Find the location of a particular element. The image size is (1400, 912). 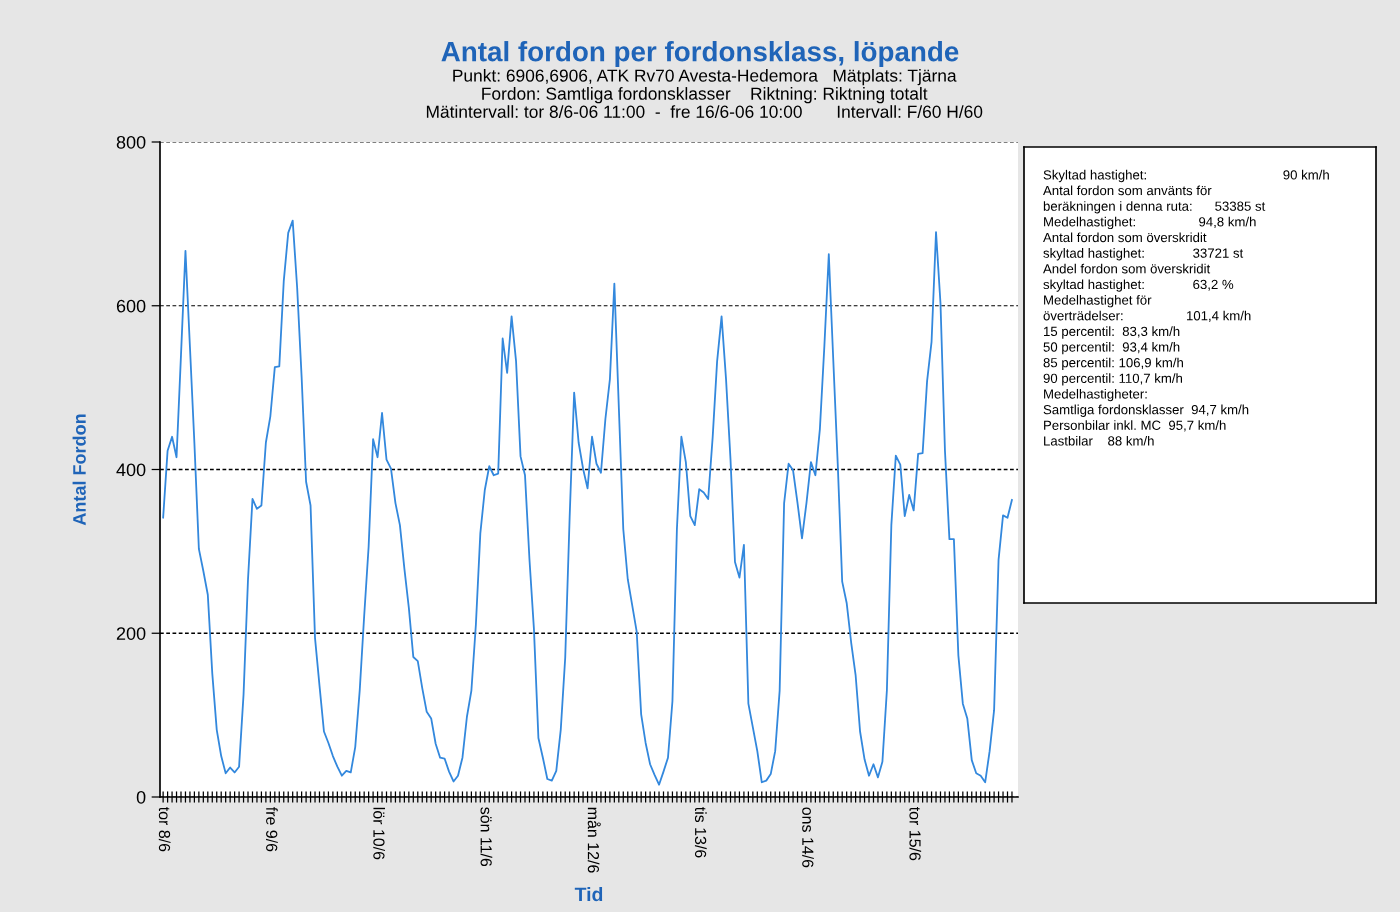

x-tick-label: sön 11/6 is located at coordinates (486, 837).